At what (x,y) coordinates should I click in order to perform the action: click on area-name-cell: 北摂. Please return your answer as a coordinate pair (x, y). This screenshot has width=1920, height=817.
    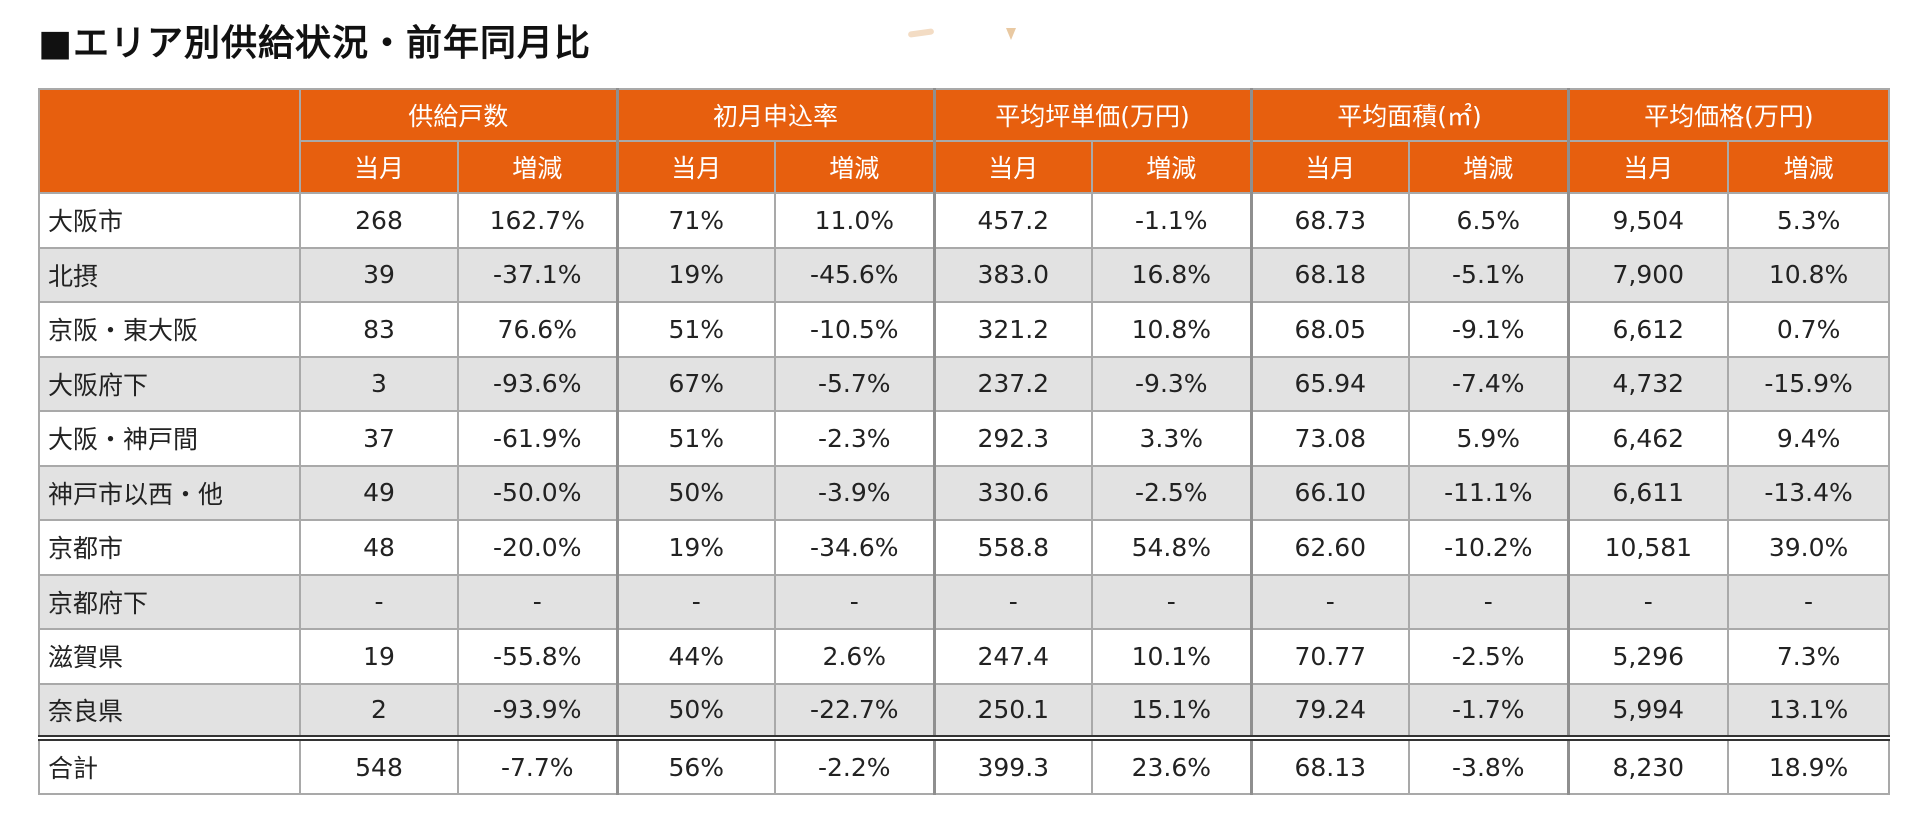
    Looking at the image, I should click on (169, 274).